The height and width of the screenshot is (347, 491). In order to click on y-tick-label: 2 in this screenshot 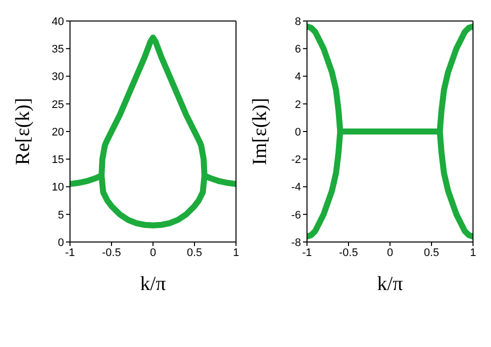, I will do `click(297, 104)`.